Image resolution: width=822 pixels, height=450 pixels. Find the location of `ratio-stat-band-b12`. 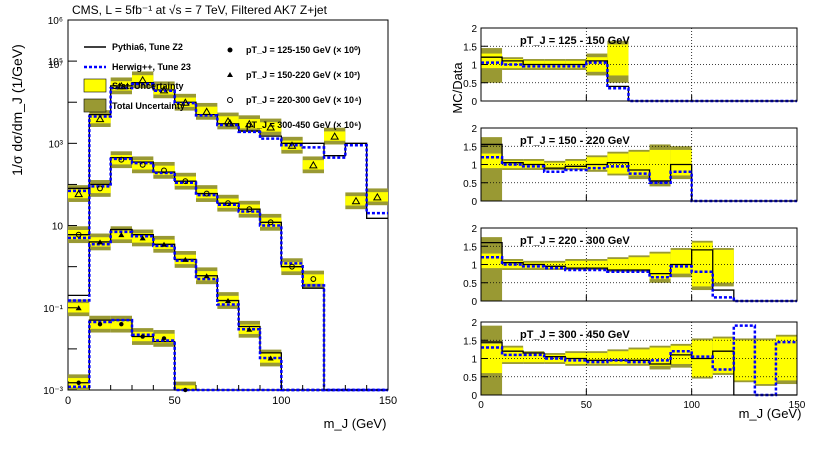

ratio-stat-band-b12 is located at coordinates (744, 360).